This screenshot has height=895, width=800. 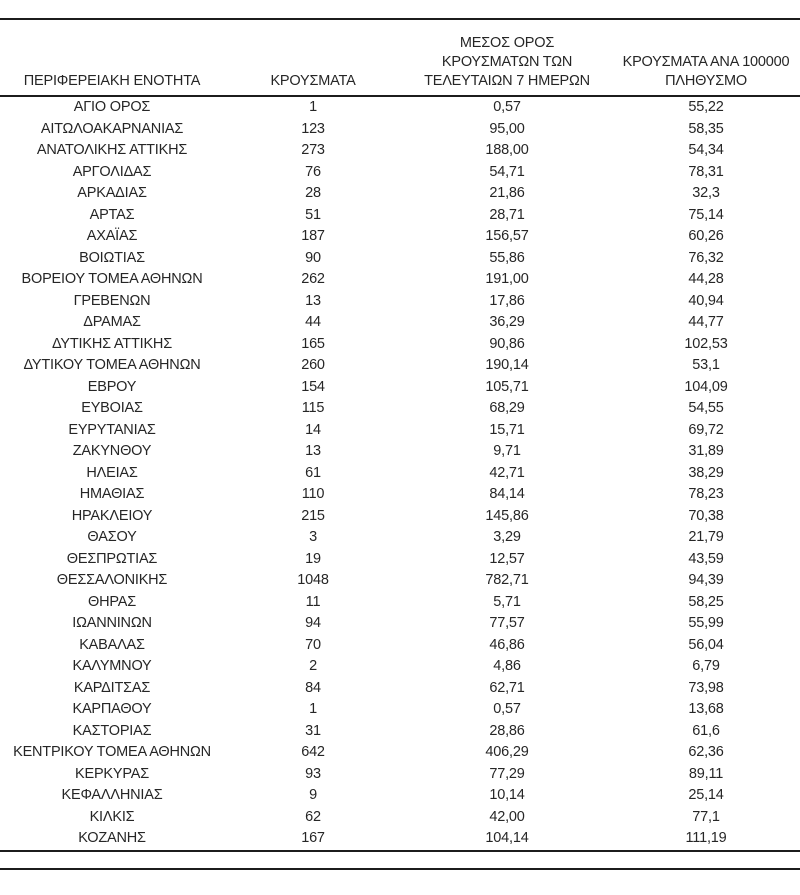 I want to click on table-row: ΑΝΑΤΟΛΙΚΗΣ ΑΤΤΙΚΗΣ 273 188,00 54,34, so click(x=400, y=151).